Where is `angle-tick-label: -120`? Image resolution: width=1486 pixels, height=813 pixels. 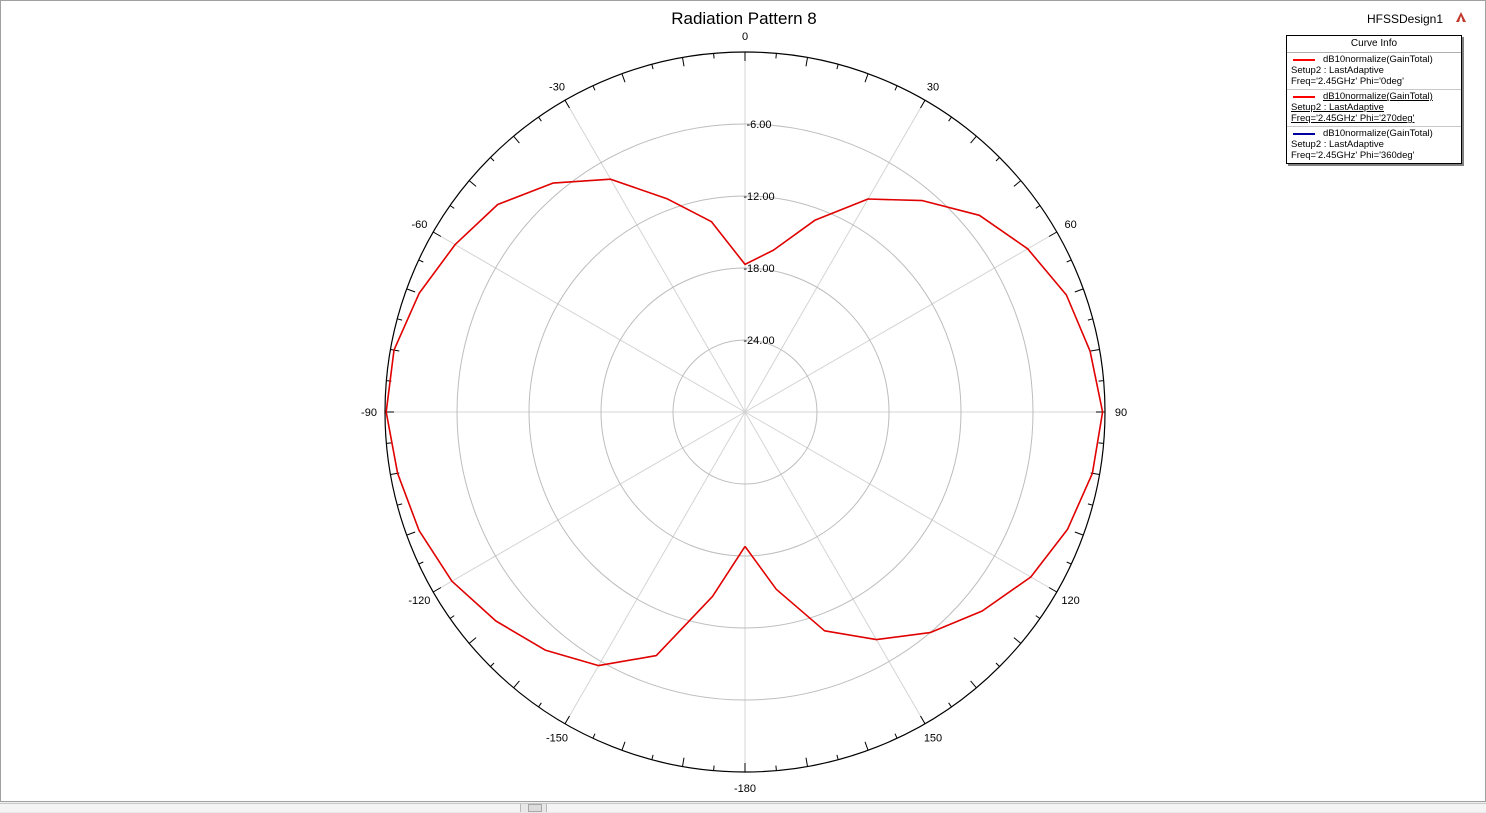
angle-tick-label: -120 is located at coordinates (419, 601).